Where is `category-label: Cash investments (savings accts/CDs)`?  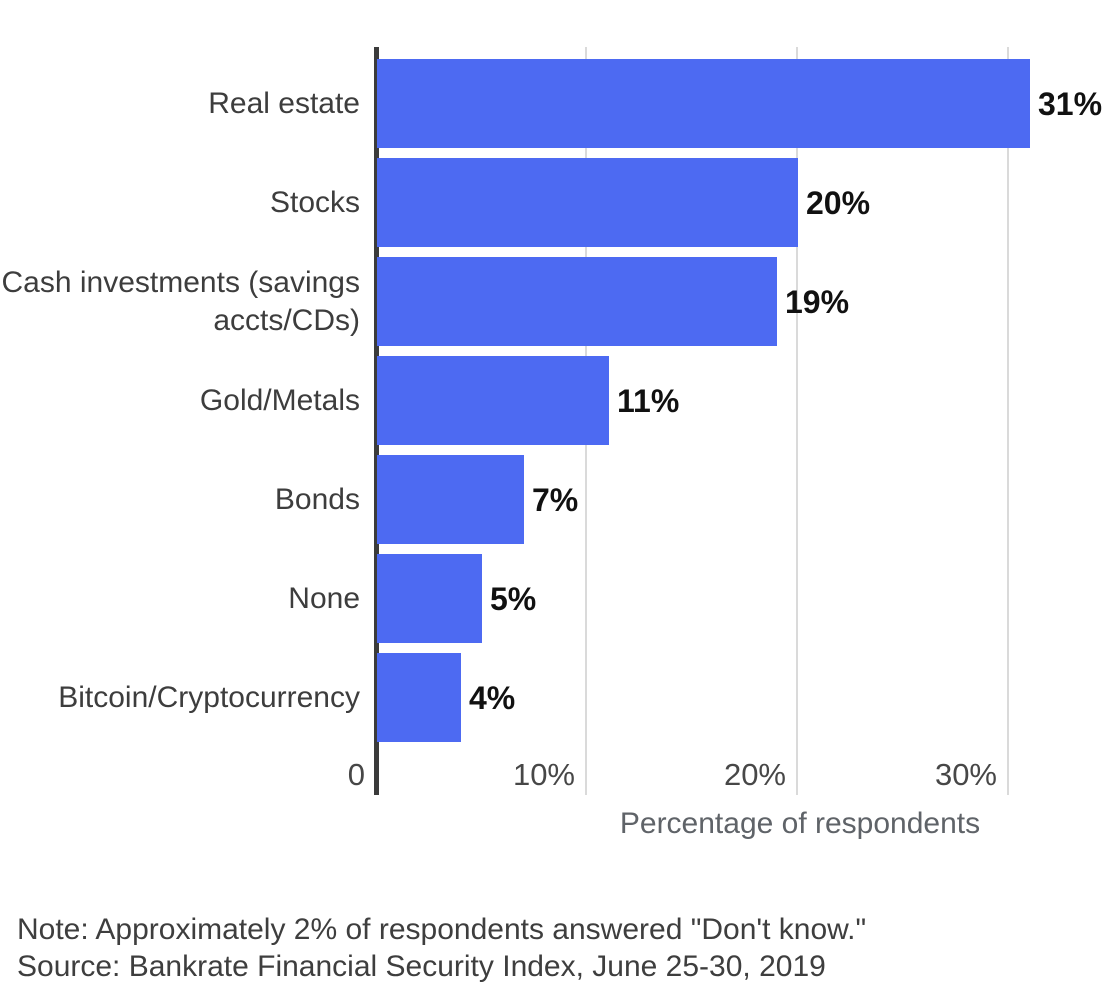 category-label: Cash investments (savings accts/CDs) is located at coordinates (180, 301).